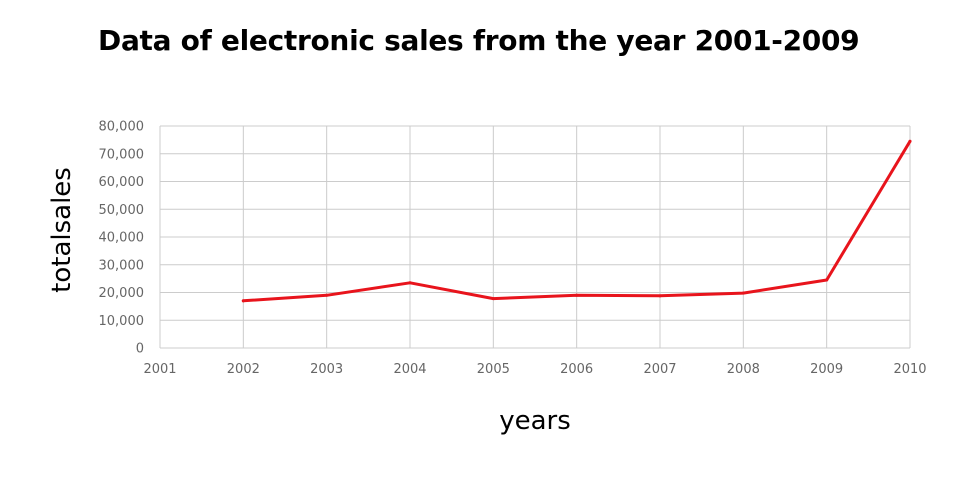  I want to click on y-tick-label: 20,000, so click(122, 293).